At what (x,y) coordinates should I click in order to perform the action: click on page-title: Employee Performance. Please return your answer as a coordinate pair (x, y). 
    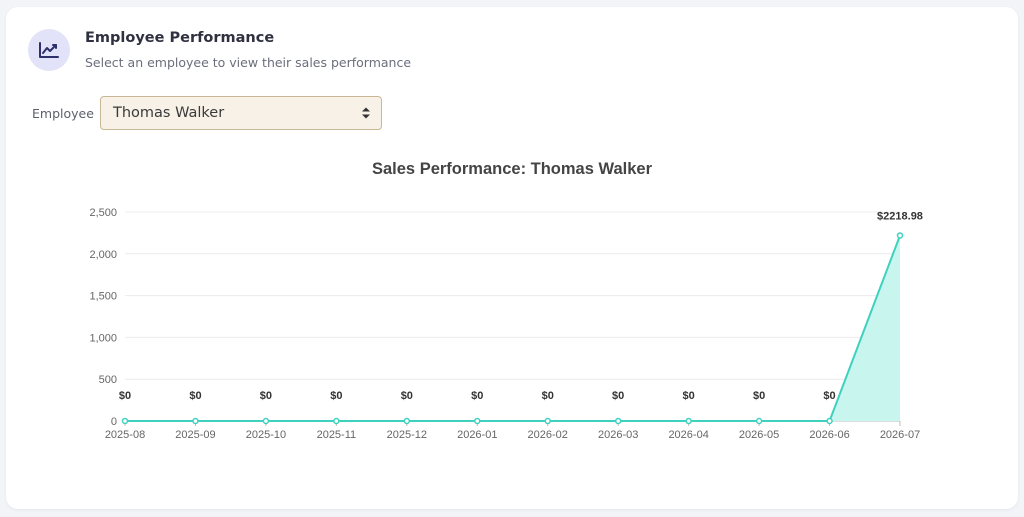
    Looking at the image, I should click on (180, 38).